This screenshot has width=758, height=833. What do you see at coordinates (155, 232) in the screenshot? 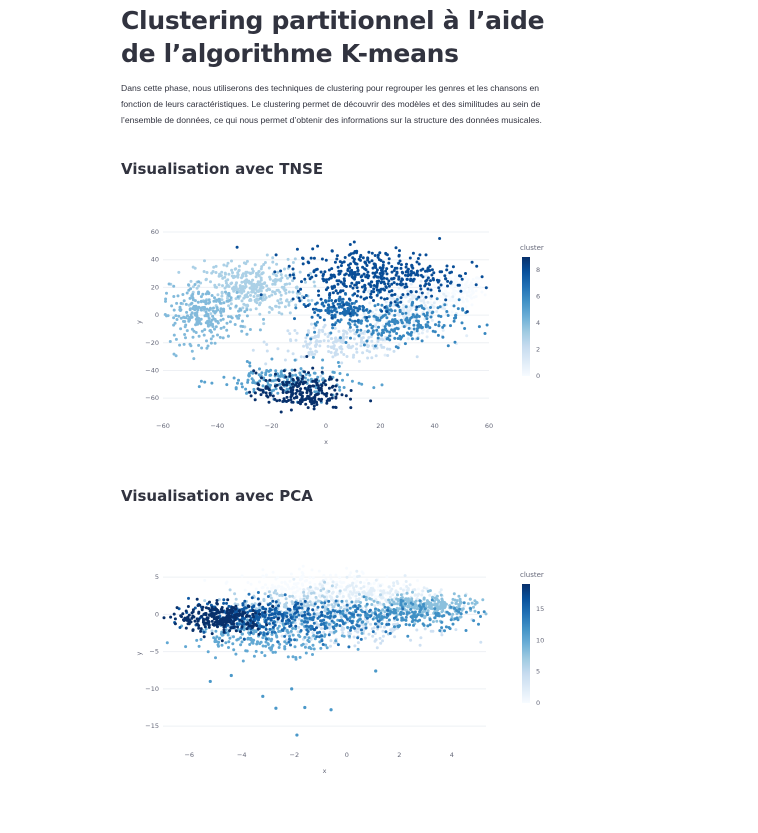
I see `y-tick-label: 60` at bounding box center [155, 232].